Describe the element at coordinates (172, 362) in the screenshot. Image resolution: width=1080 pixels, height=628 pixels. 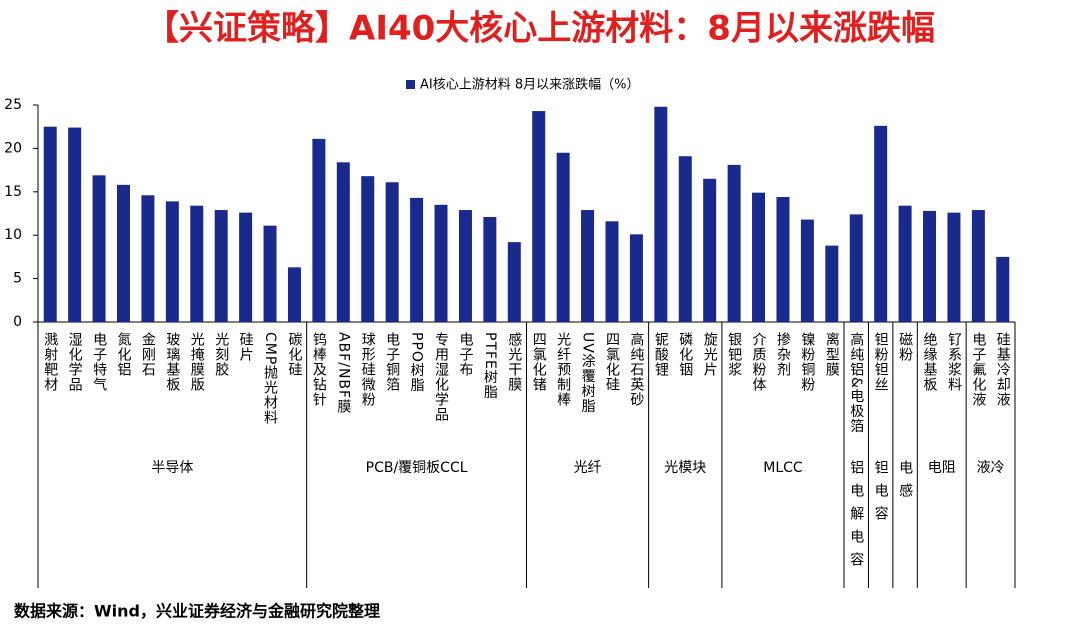
I see `x-tick-label: 玻璃基板` at that location.